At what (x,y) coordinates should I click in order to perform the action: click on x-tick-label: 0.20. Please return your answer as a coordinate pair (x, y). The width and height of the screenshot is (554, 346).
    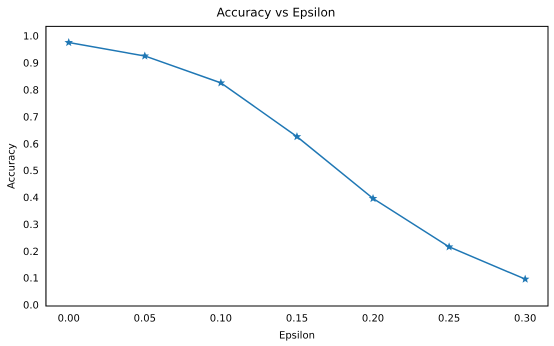
    Looking at the image, I should click on (373, 319).